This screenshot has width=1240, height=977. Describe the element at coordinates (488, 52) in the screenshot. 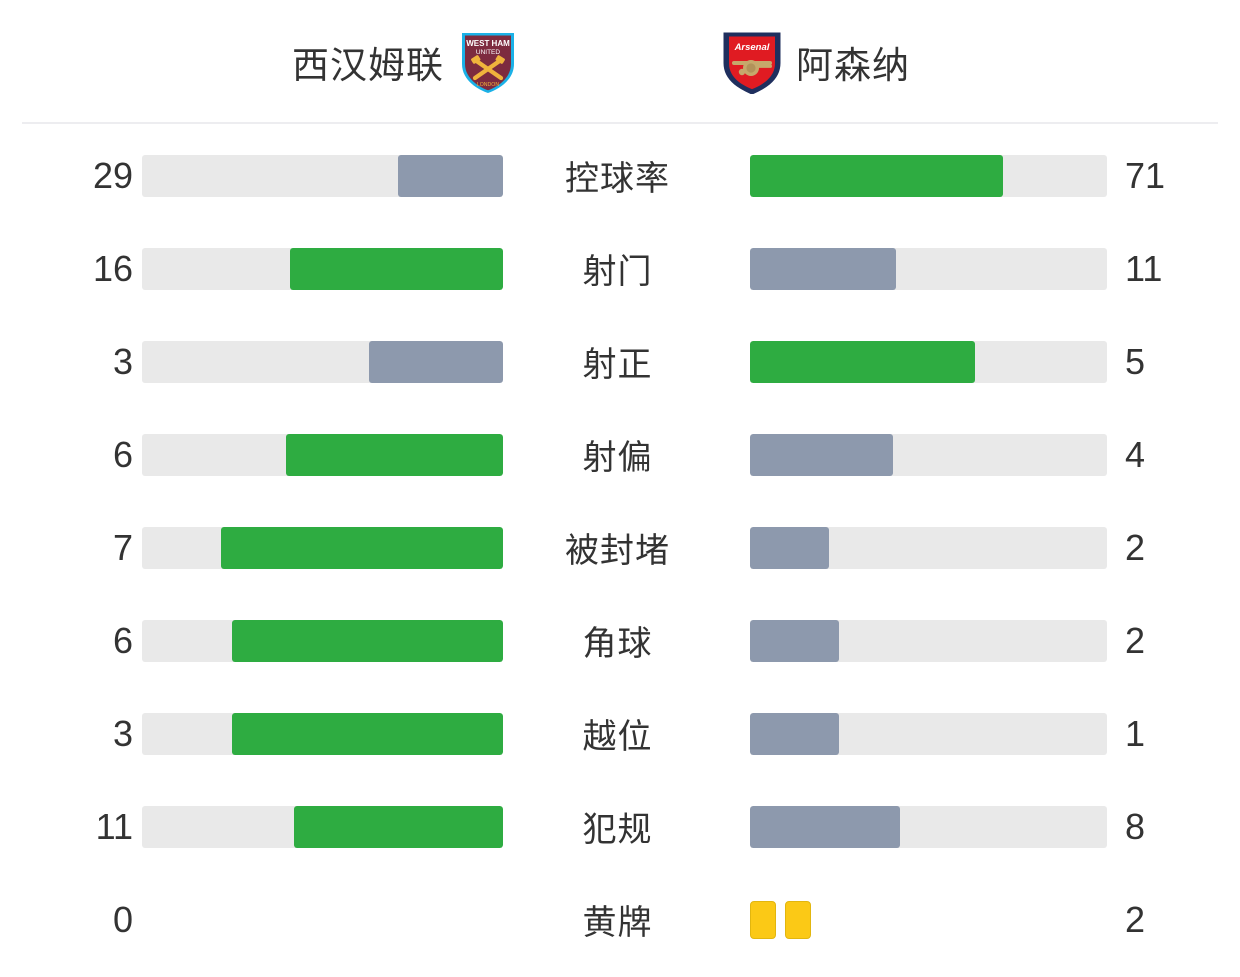

I see `svg-text: UNITED` at that location.